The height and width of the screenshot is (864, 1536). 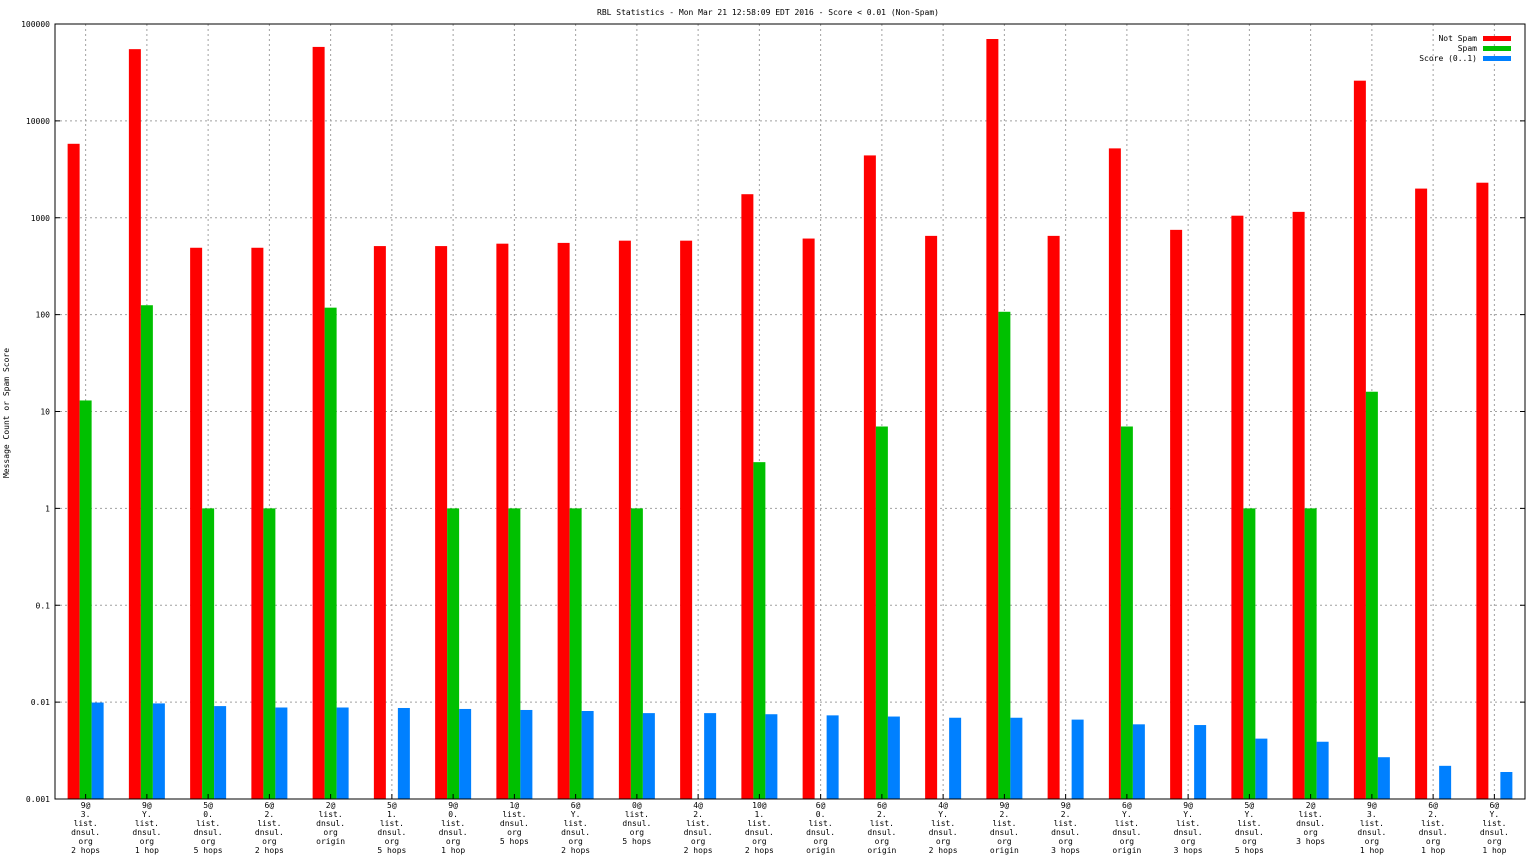 I want to click on x-tick-label-line: 0@, so click(x=637, y=805).